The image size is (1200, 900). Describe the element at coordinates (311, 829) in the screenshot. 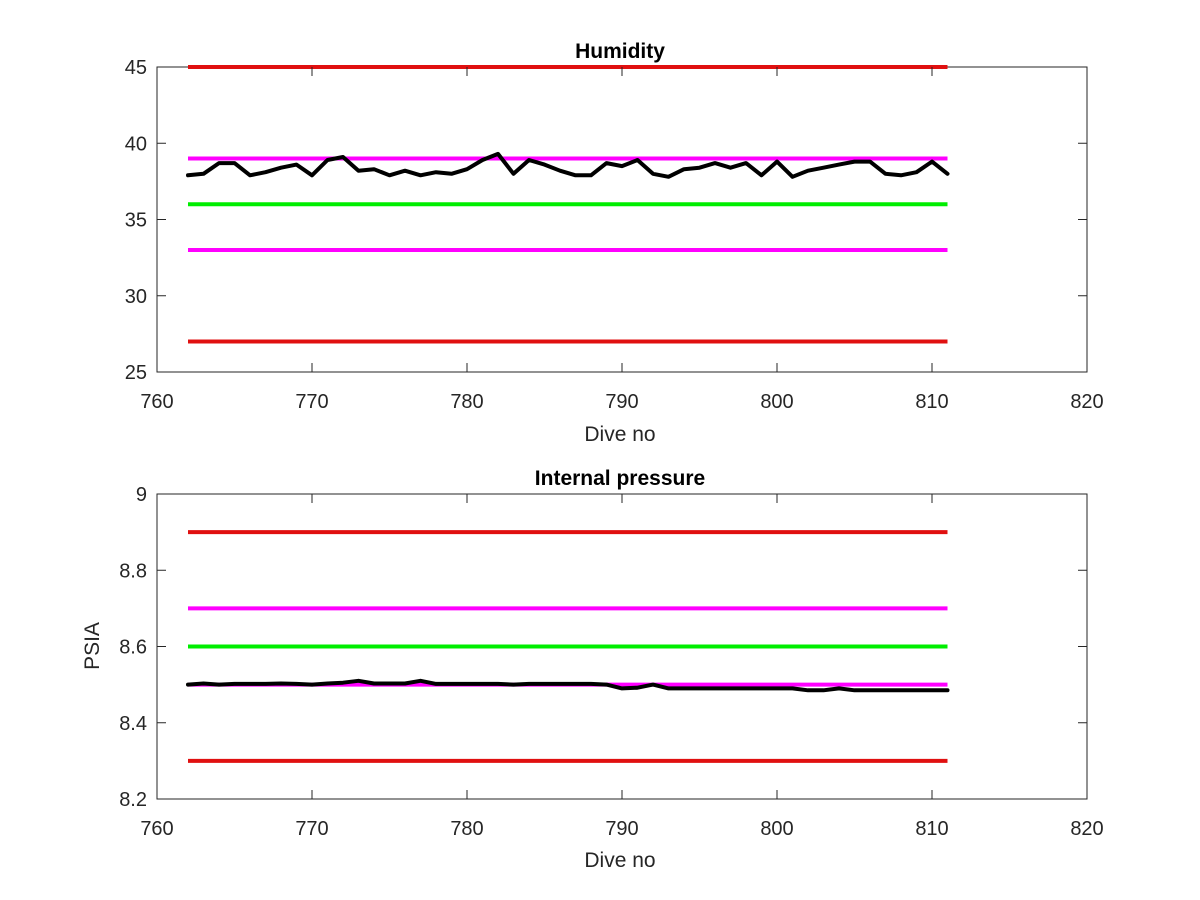

I see `internal-pressure-x-tick-label: 770` at that location.